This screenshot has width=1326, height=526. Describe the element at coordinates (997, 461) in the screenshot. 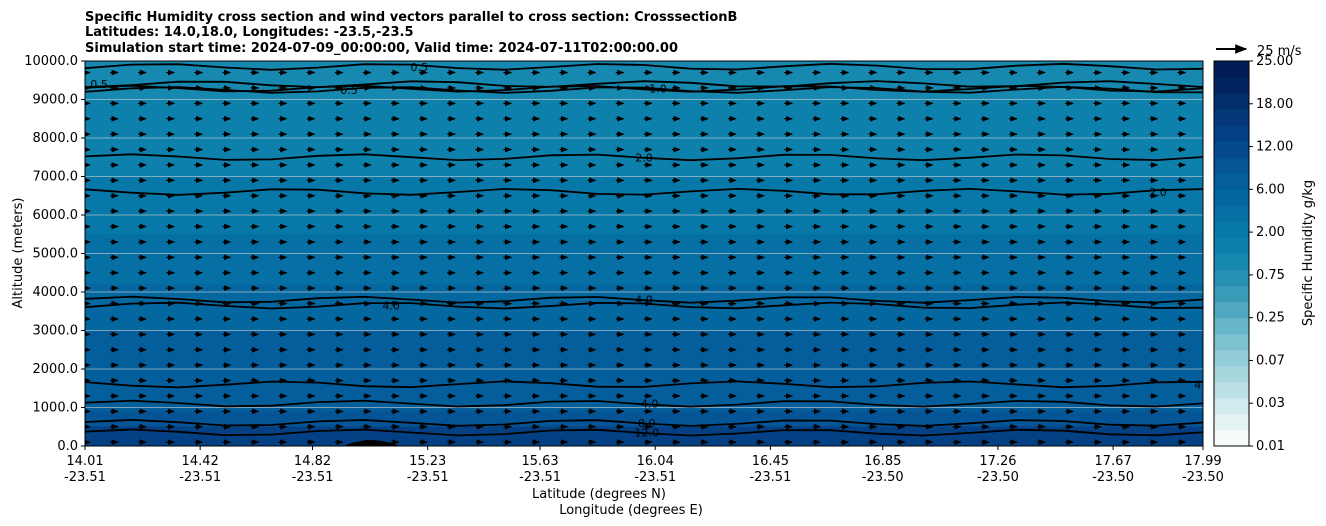

I see `x-tick-label-latitude: 17.26` at that location.